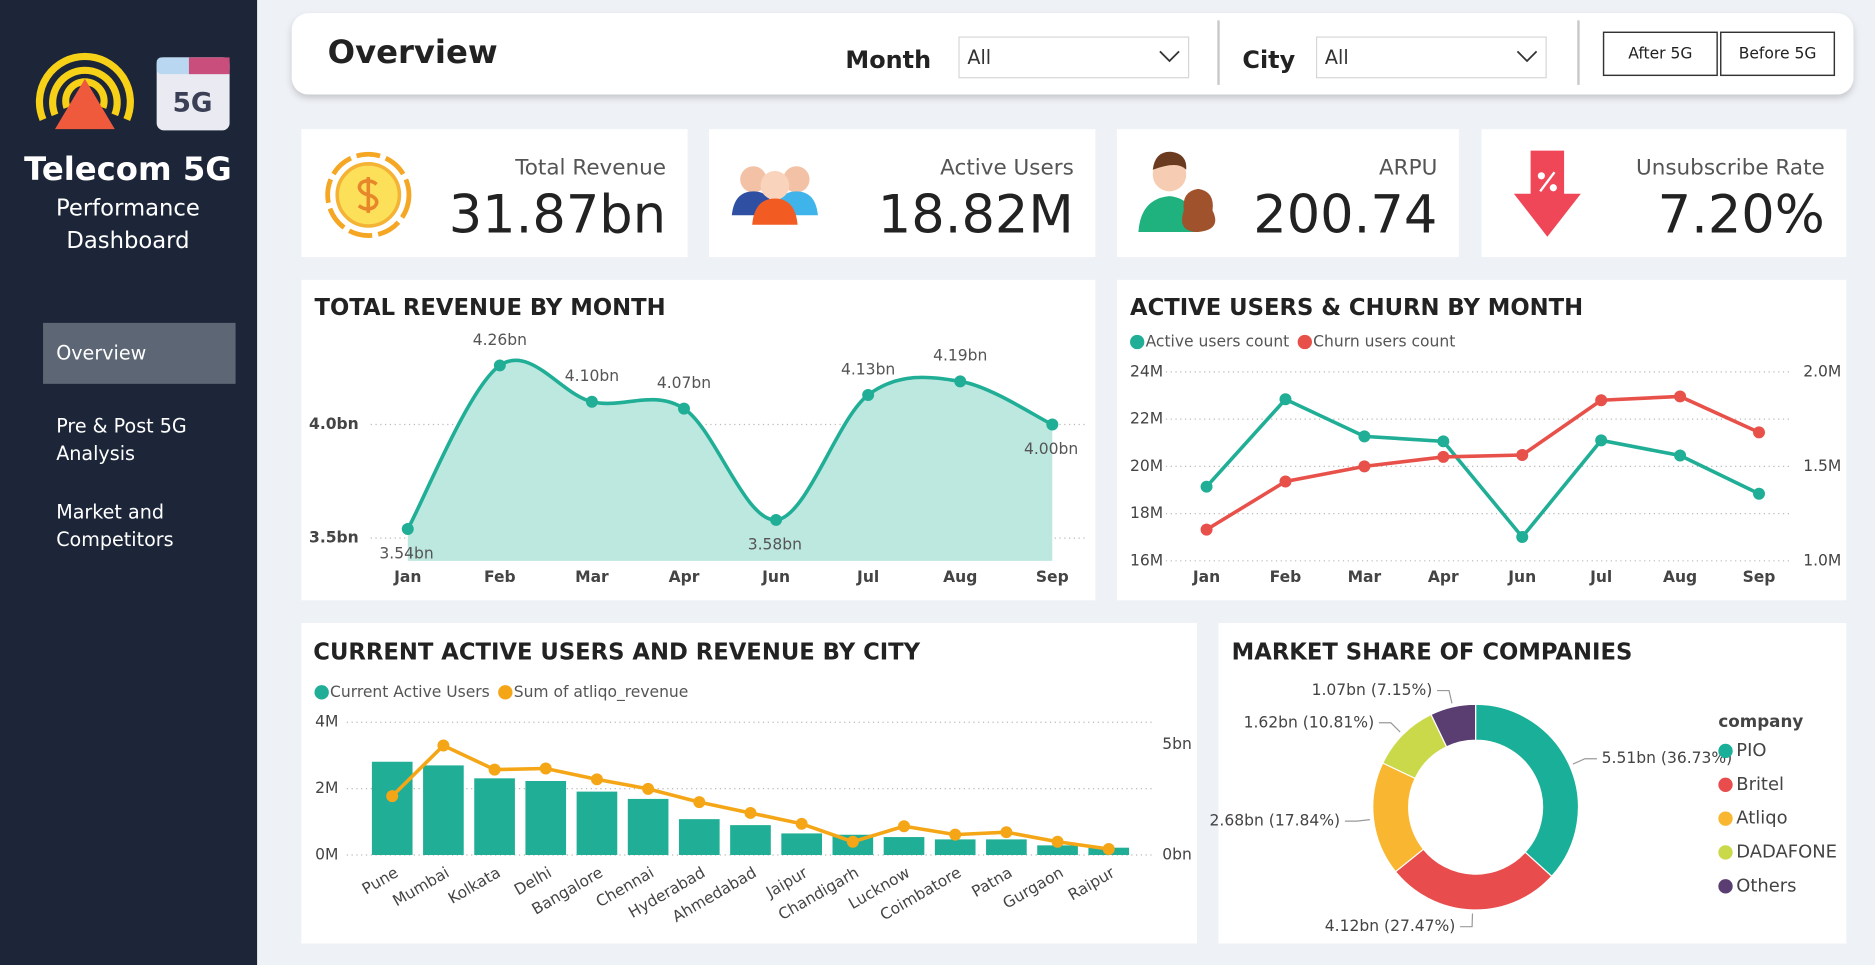  Describe the element at coordinates (774, 195) in the screenshot. I see `users-icon` at that location.